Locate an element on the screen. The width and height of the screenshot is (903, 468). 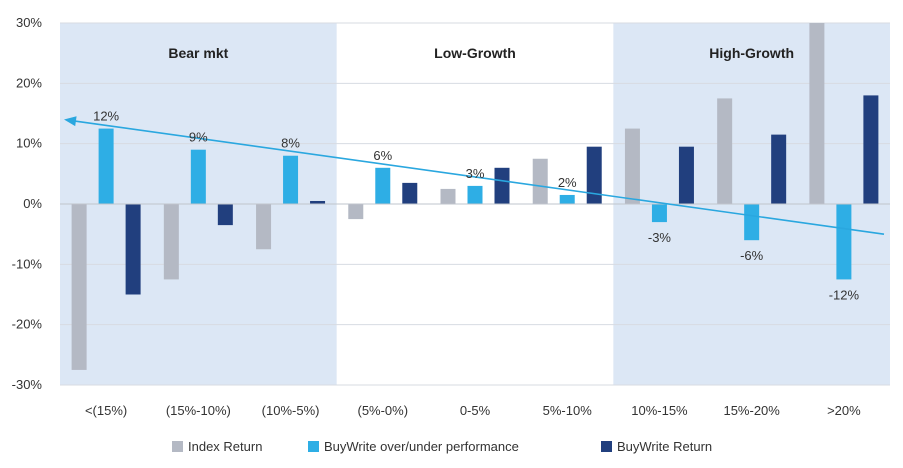
data-label: 8% is located at coordinates (290, 143).